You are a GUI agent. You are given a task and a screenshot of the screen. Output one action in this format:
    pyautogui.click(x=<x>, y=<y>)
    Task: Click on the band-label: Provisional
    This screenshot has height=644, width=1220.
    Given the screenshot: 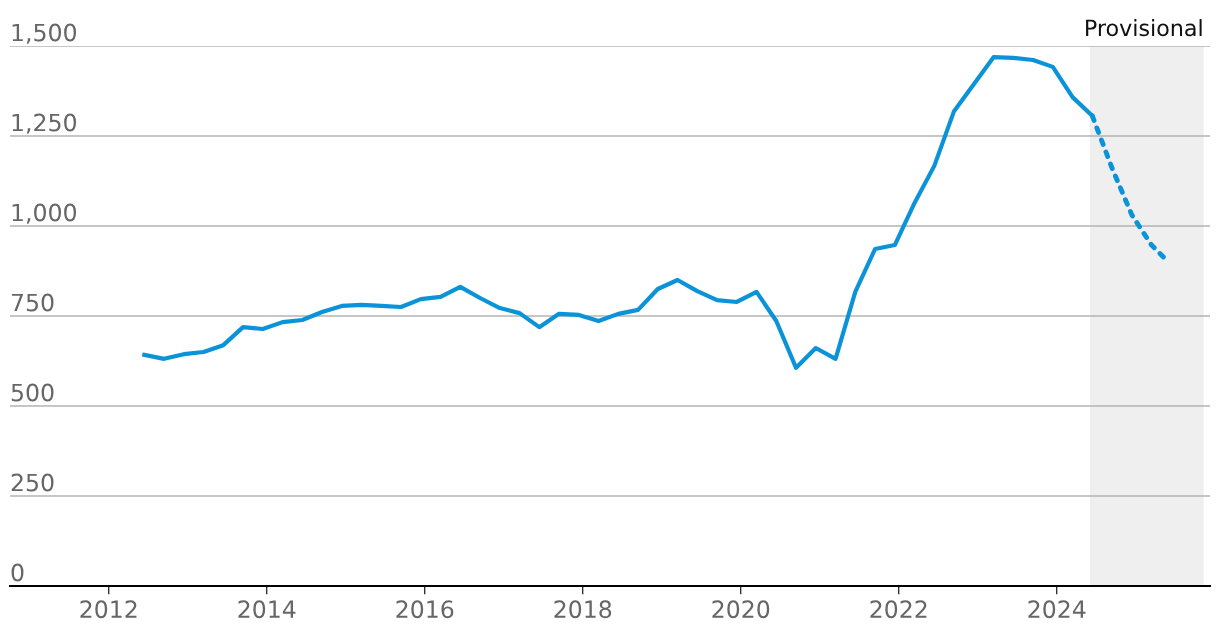 What is the action you would take?
    pyautogui.click(x=1144, y=28)
    